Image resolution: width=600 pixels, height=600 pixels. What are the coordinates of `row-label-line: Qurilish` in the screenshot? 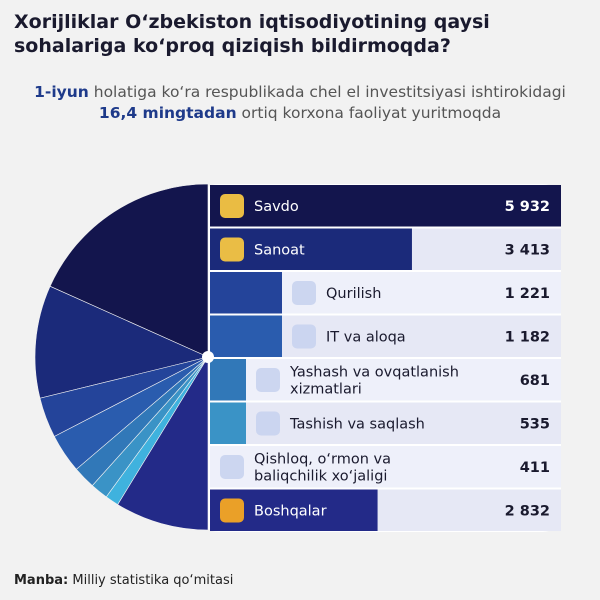 It's located at (353, 294).